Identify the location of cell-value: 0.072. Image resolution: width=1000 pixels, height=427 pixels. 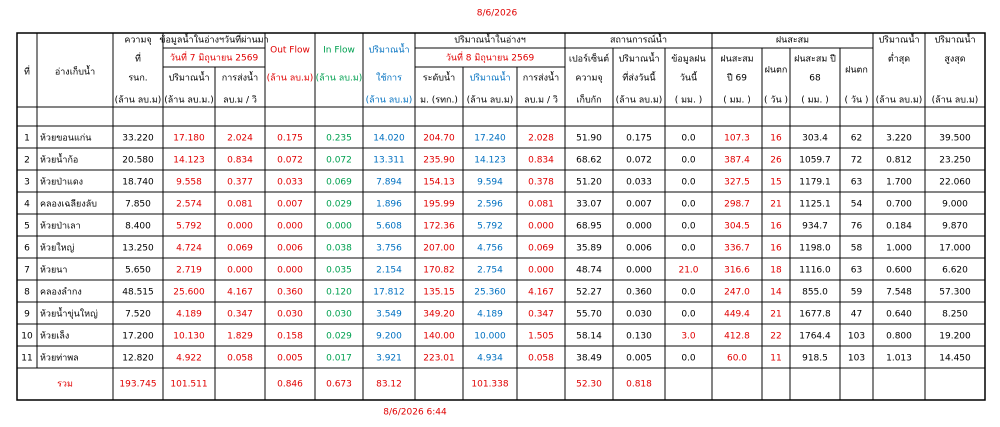
(290, 161).